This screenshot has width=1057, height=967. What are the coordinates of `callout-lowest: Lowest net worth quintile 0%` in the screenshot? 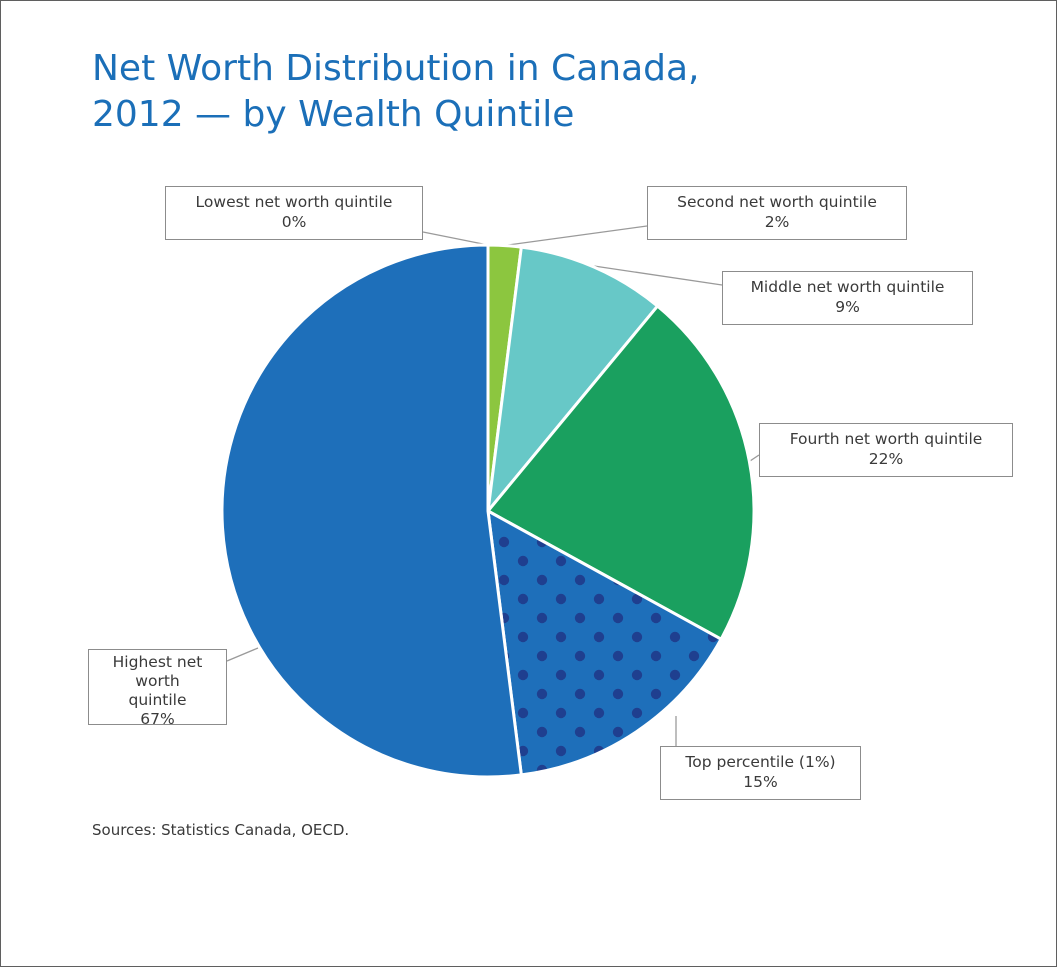 It's located at (294, 213).